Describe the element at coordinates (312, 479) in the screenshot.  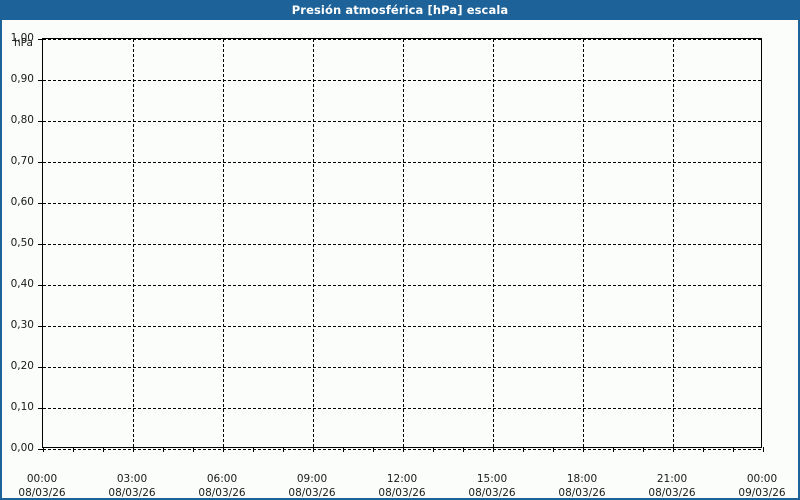
I see `x-axis-tick-time: 09:00` at that location.